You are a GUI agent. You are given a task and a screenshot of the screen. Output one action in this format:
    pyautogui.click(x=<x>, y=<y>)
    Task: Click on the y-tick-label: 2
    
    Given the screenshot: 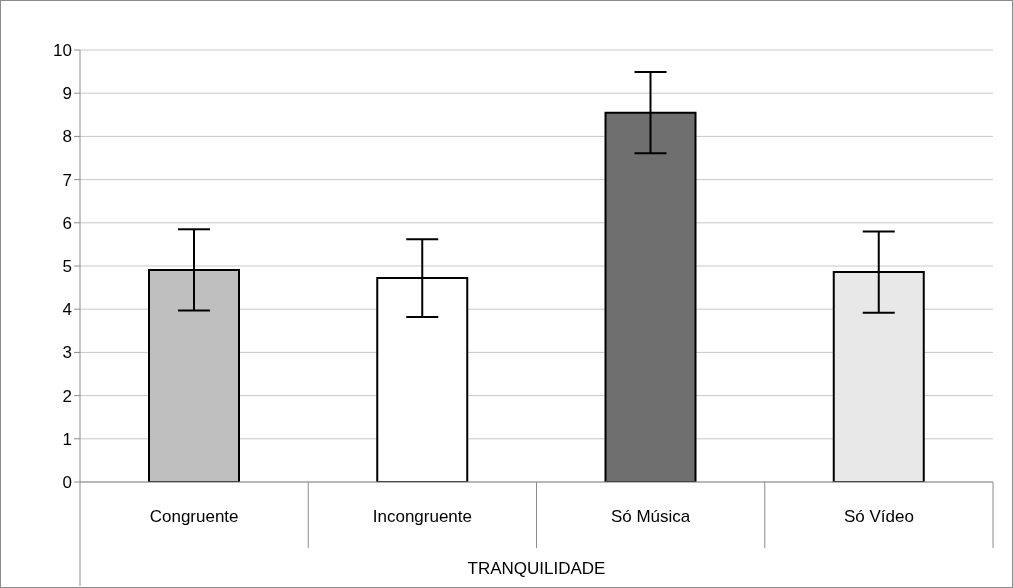 What is the action you would take?
    pyautogui.click(x=67, y=396)
    